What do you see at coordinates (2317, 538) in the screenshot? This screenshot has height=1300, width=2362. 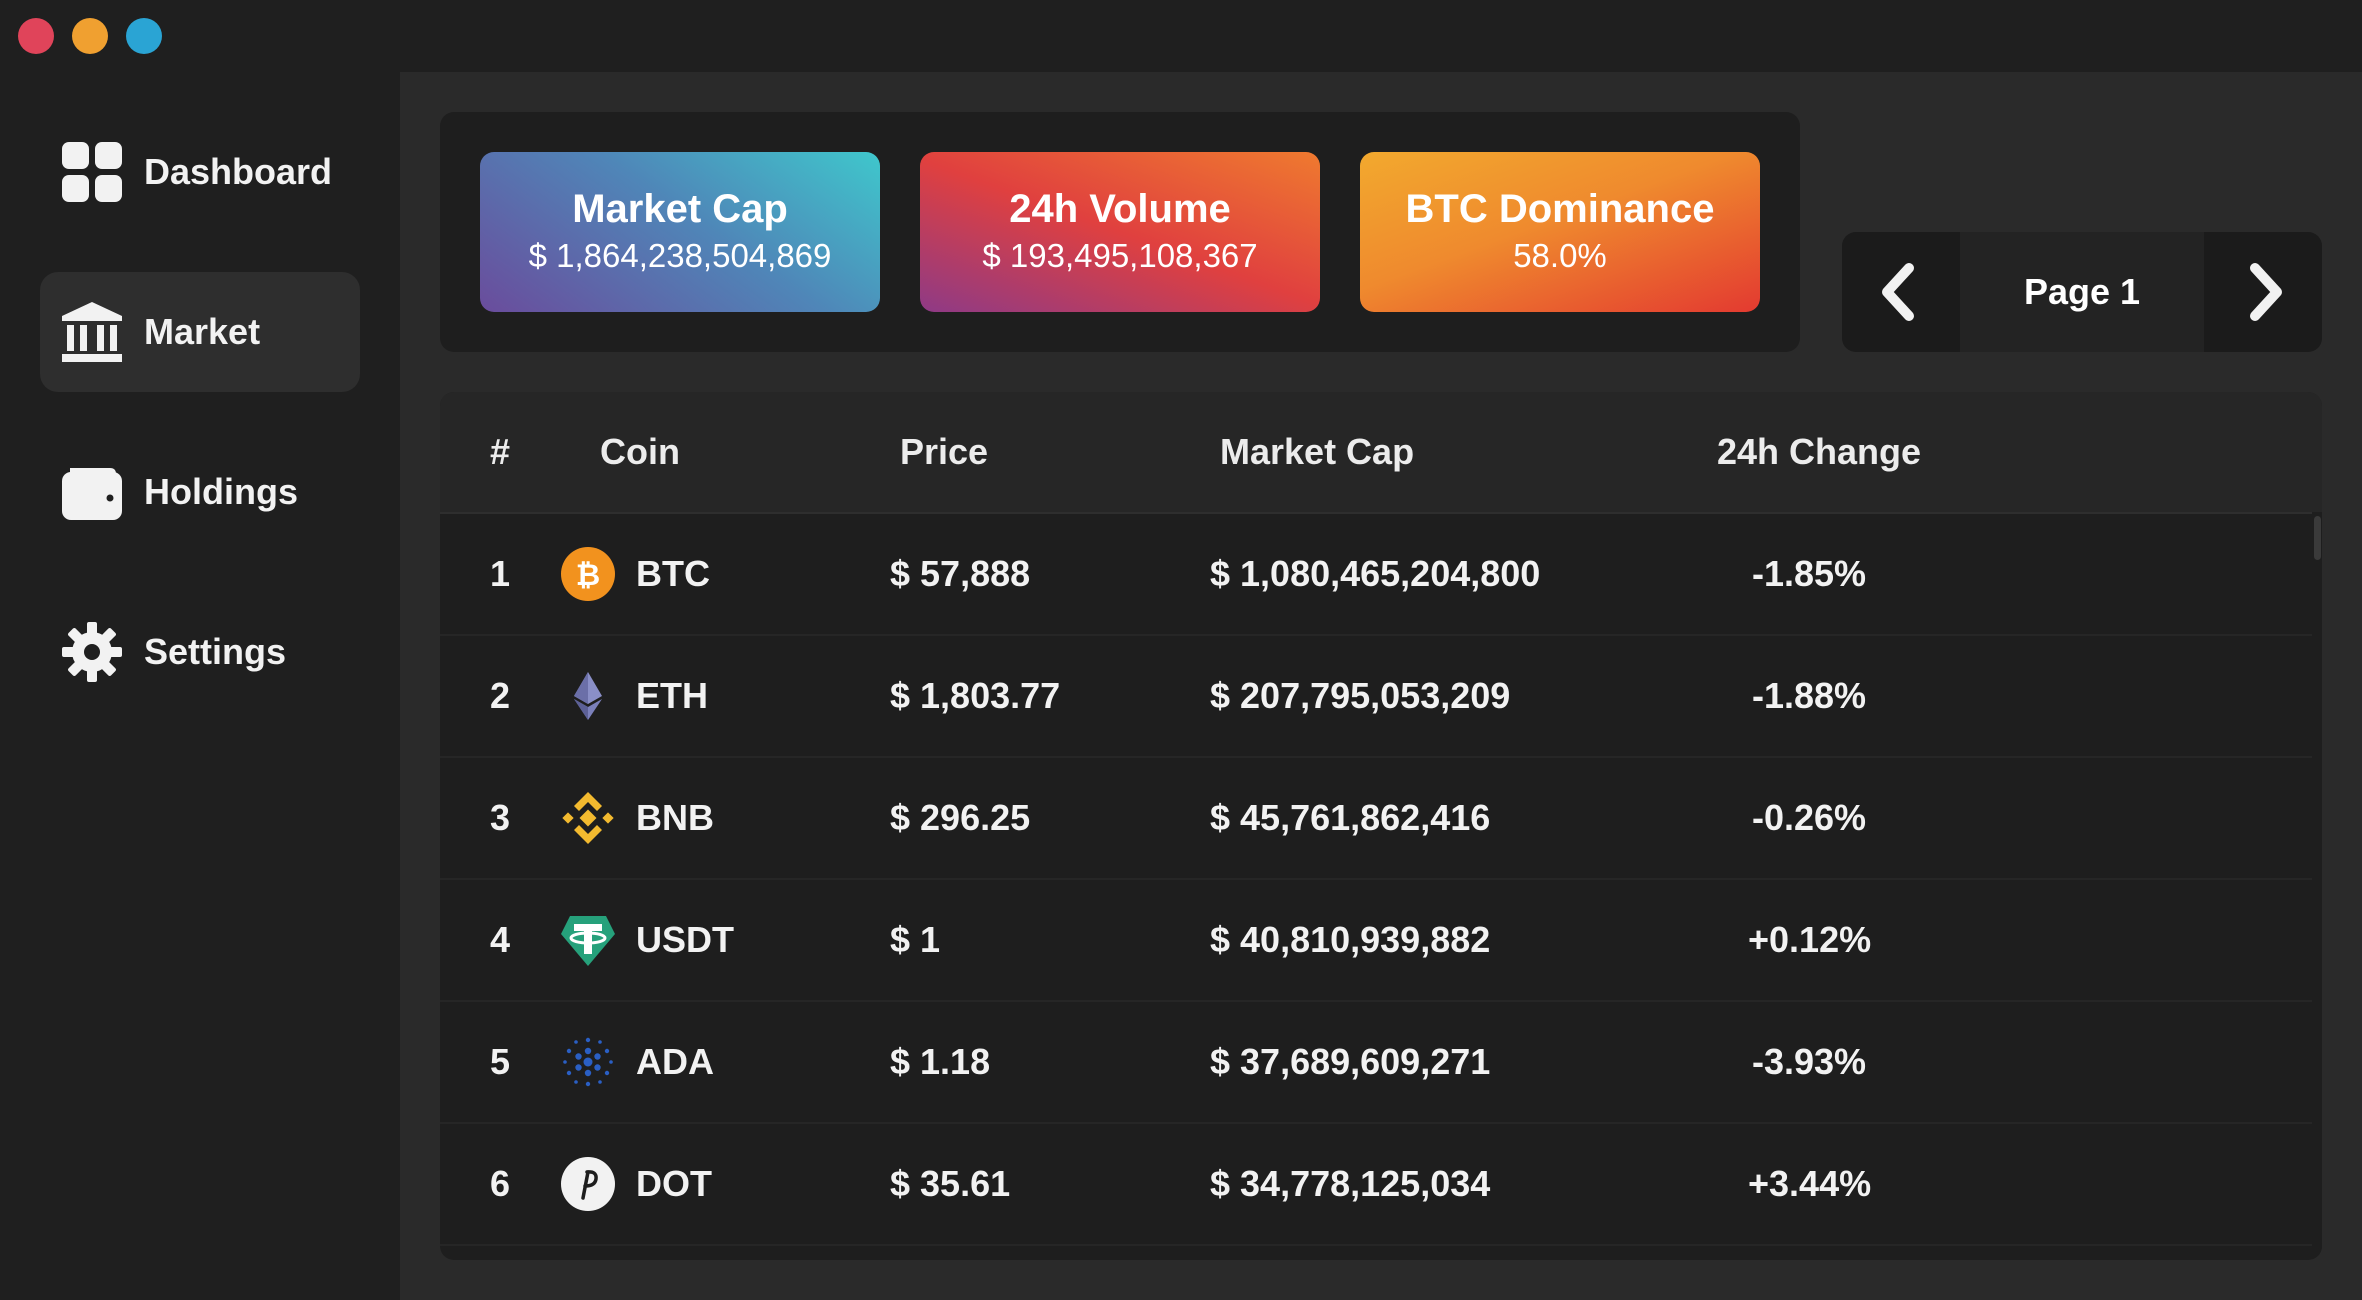 I see `scrollbar-thumb` at bounding box center [2317, 538].